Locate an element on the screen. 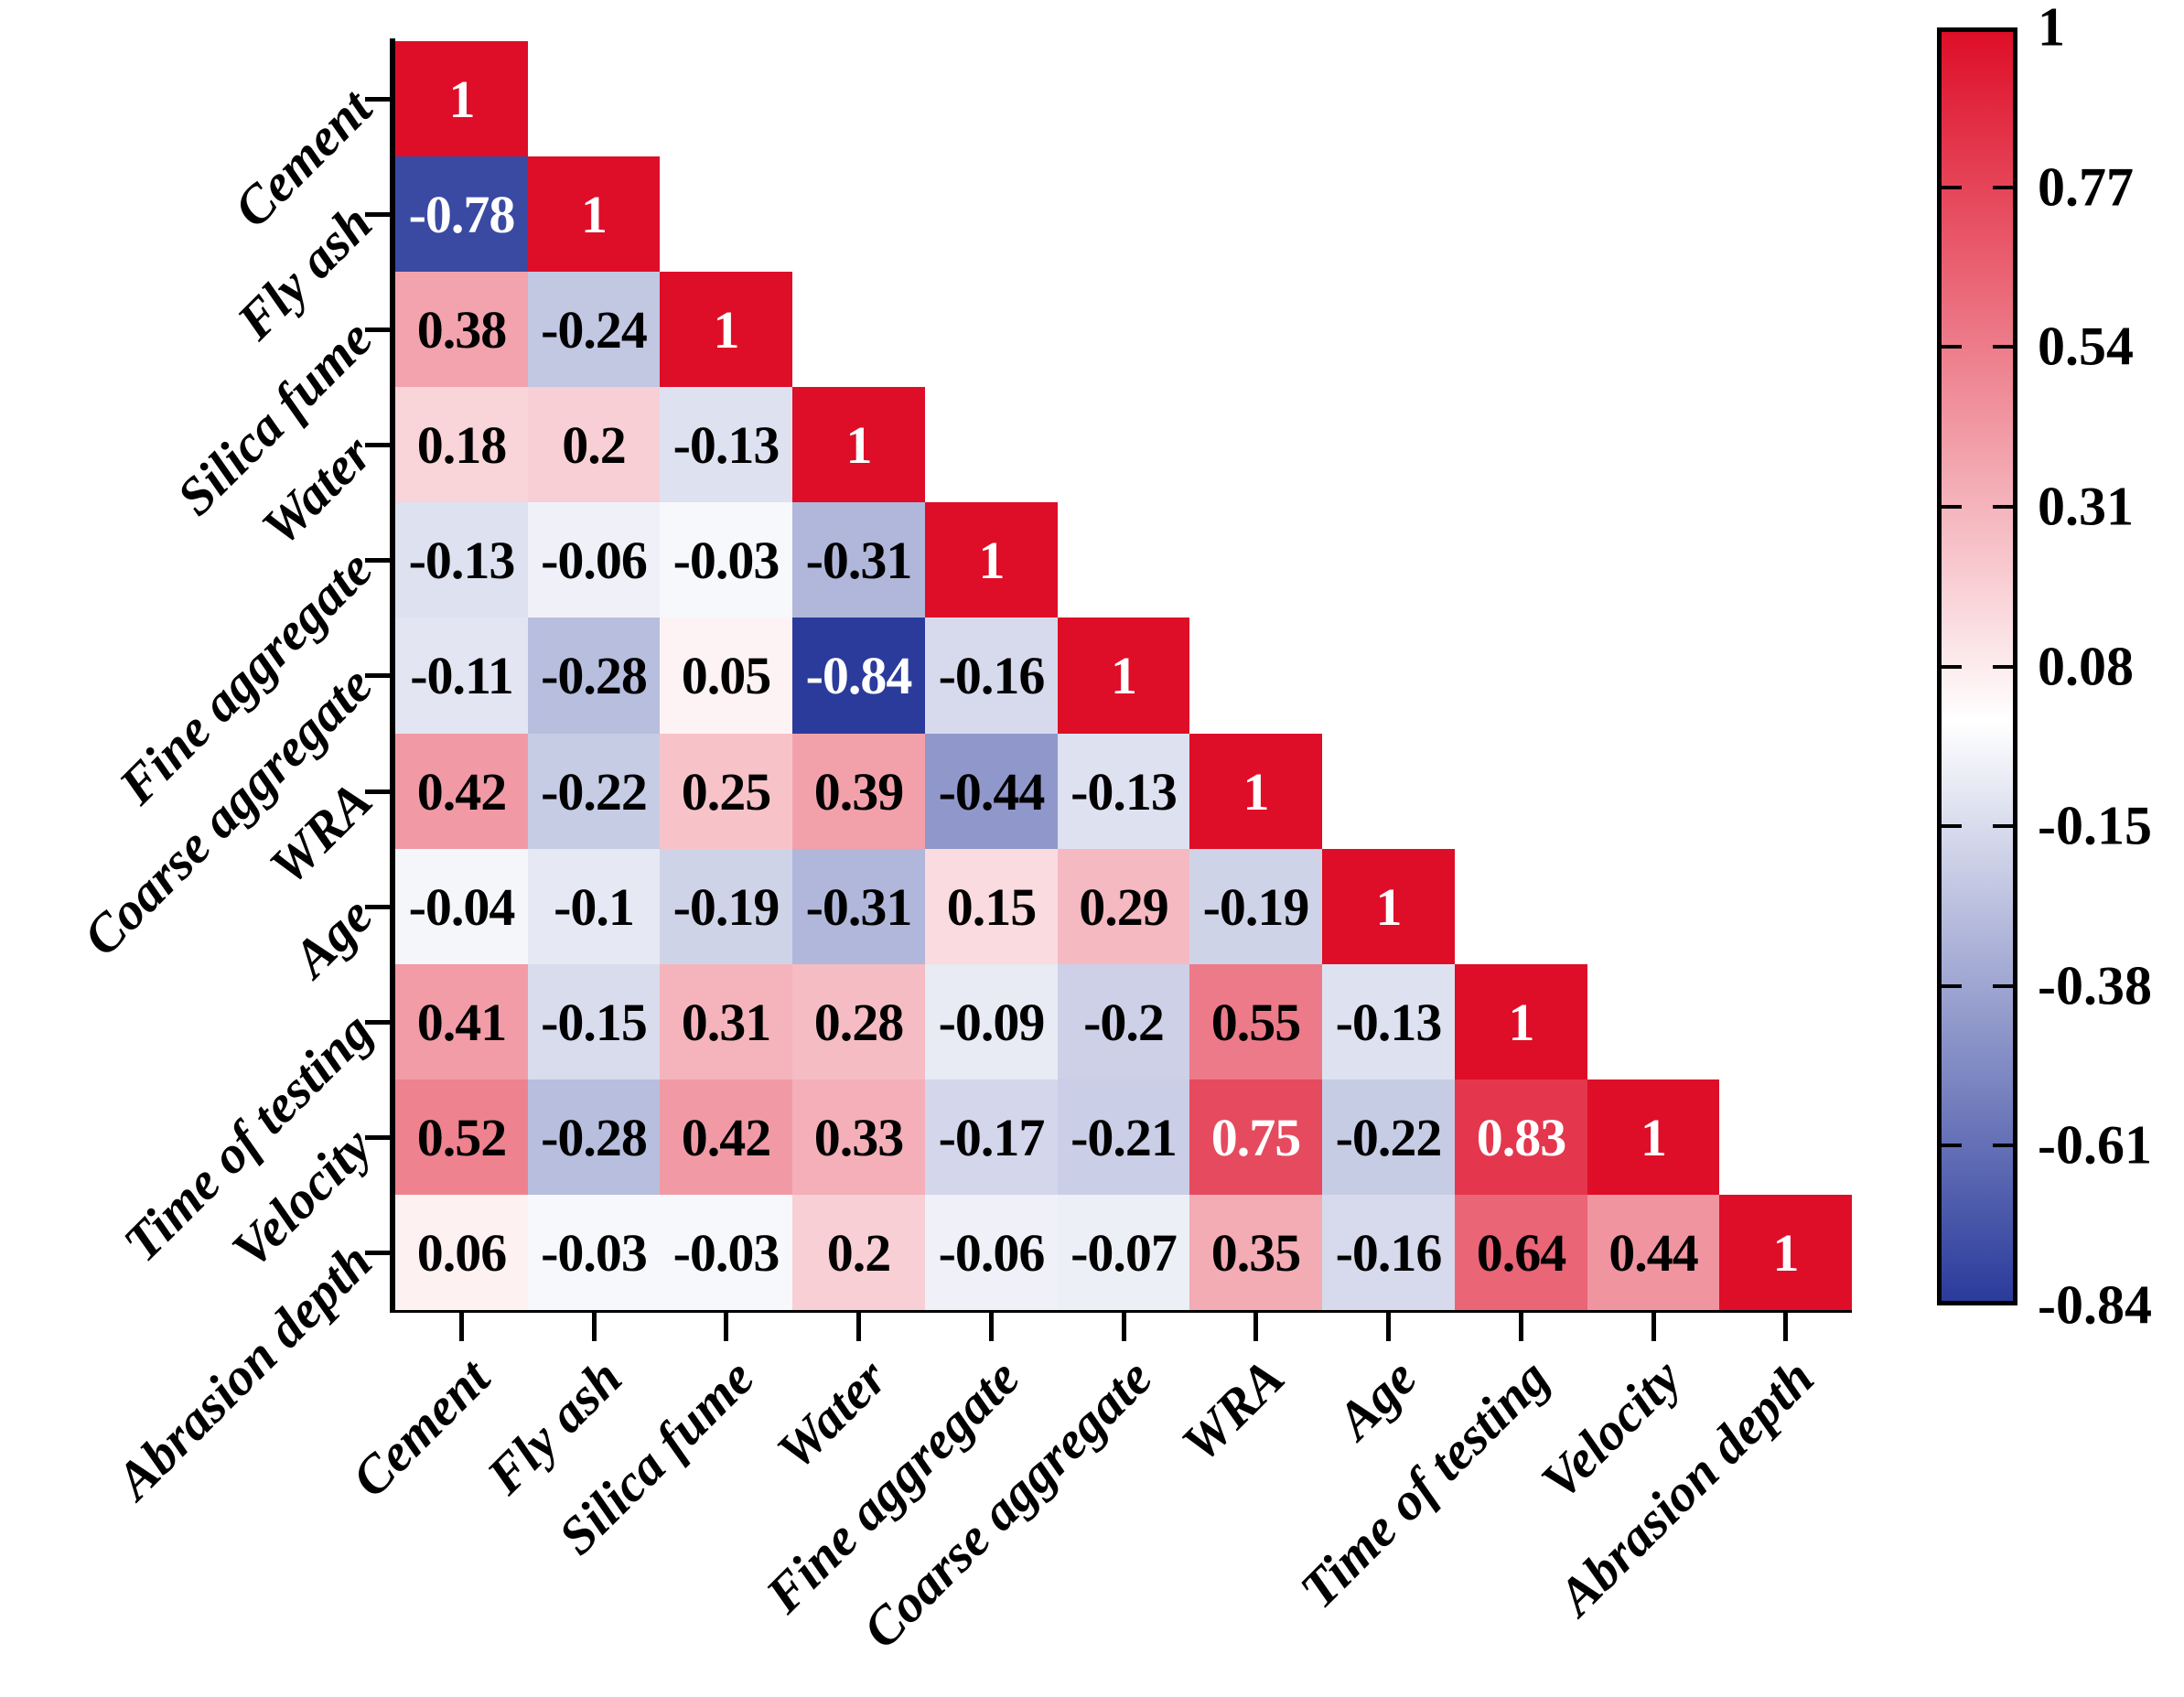  heatmap-cell-velocity-x-time-of-testing: 0.83 is located at coordinates (1521, 1137).